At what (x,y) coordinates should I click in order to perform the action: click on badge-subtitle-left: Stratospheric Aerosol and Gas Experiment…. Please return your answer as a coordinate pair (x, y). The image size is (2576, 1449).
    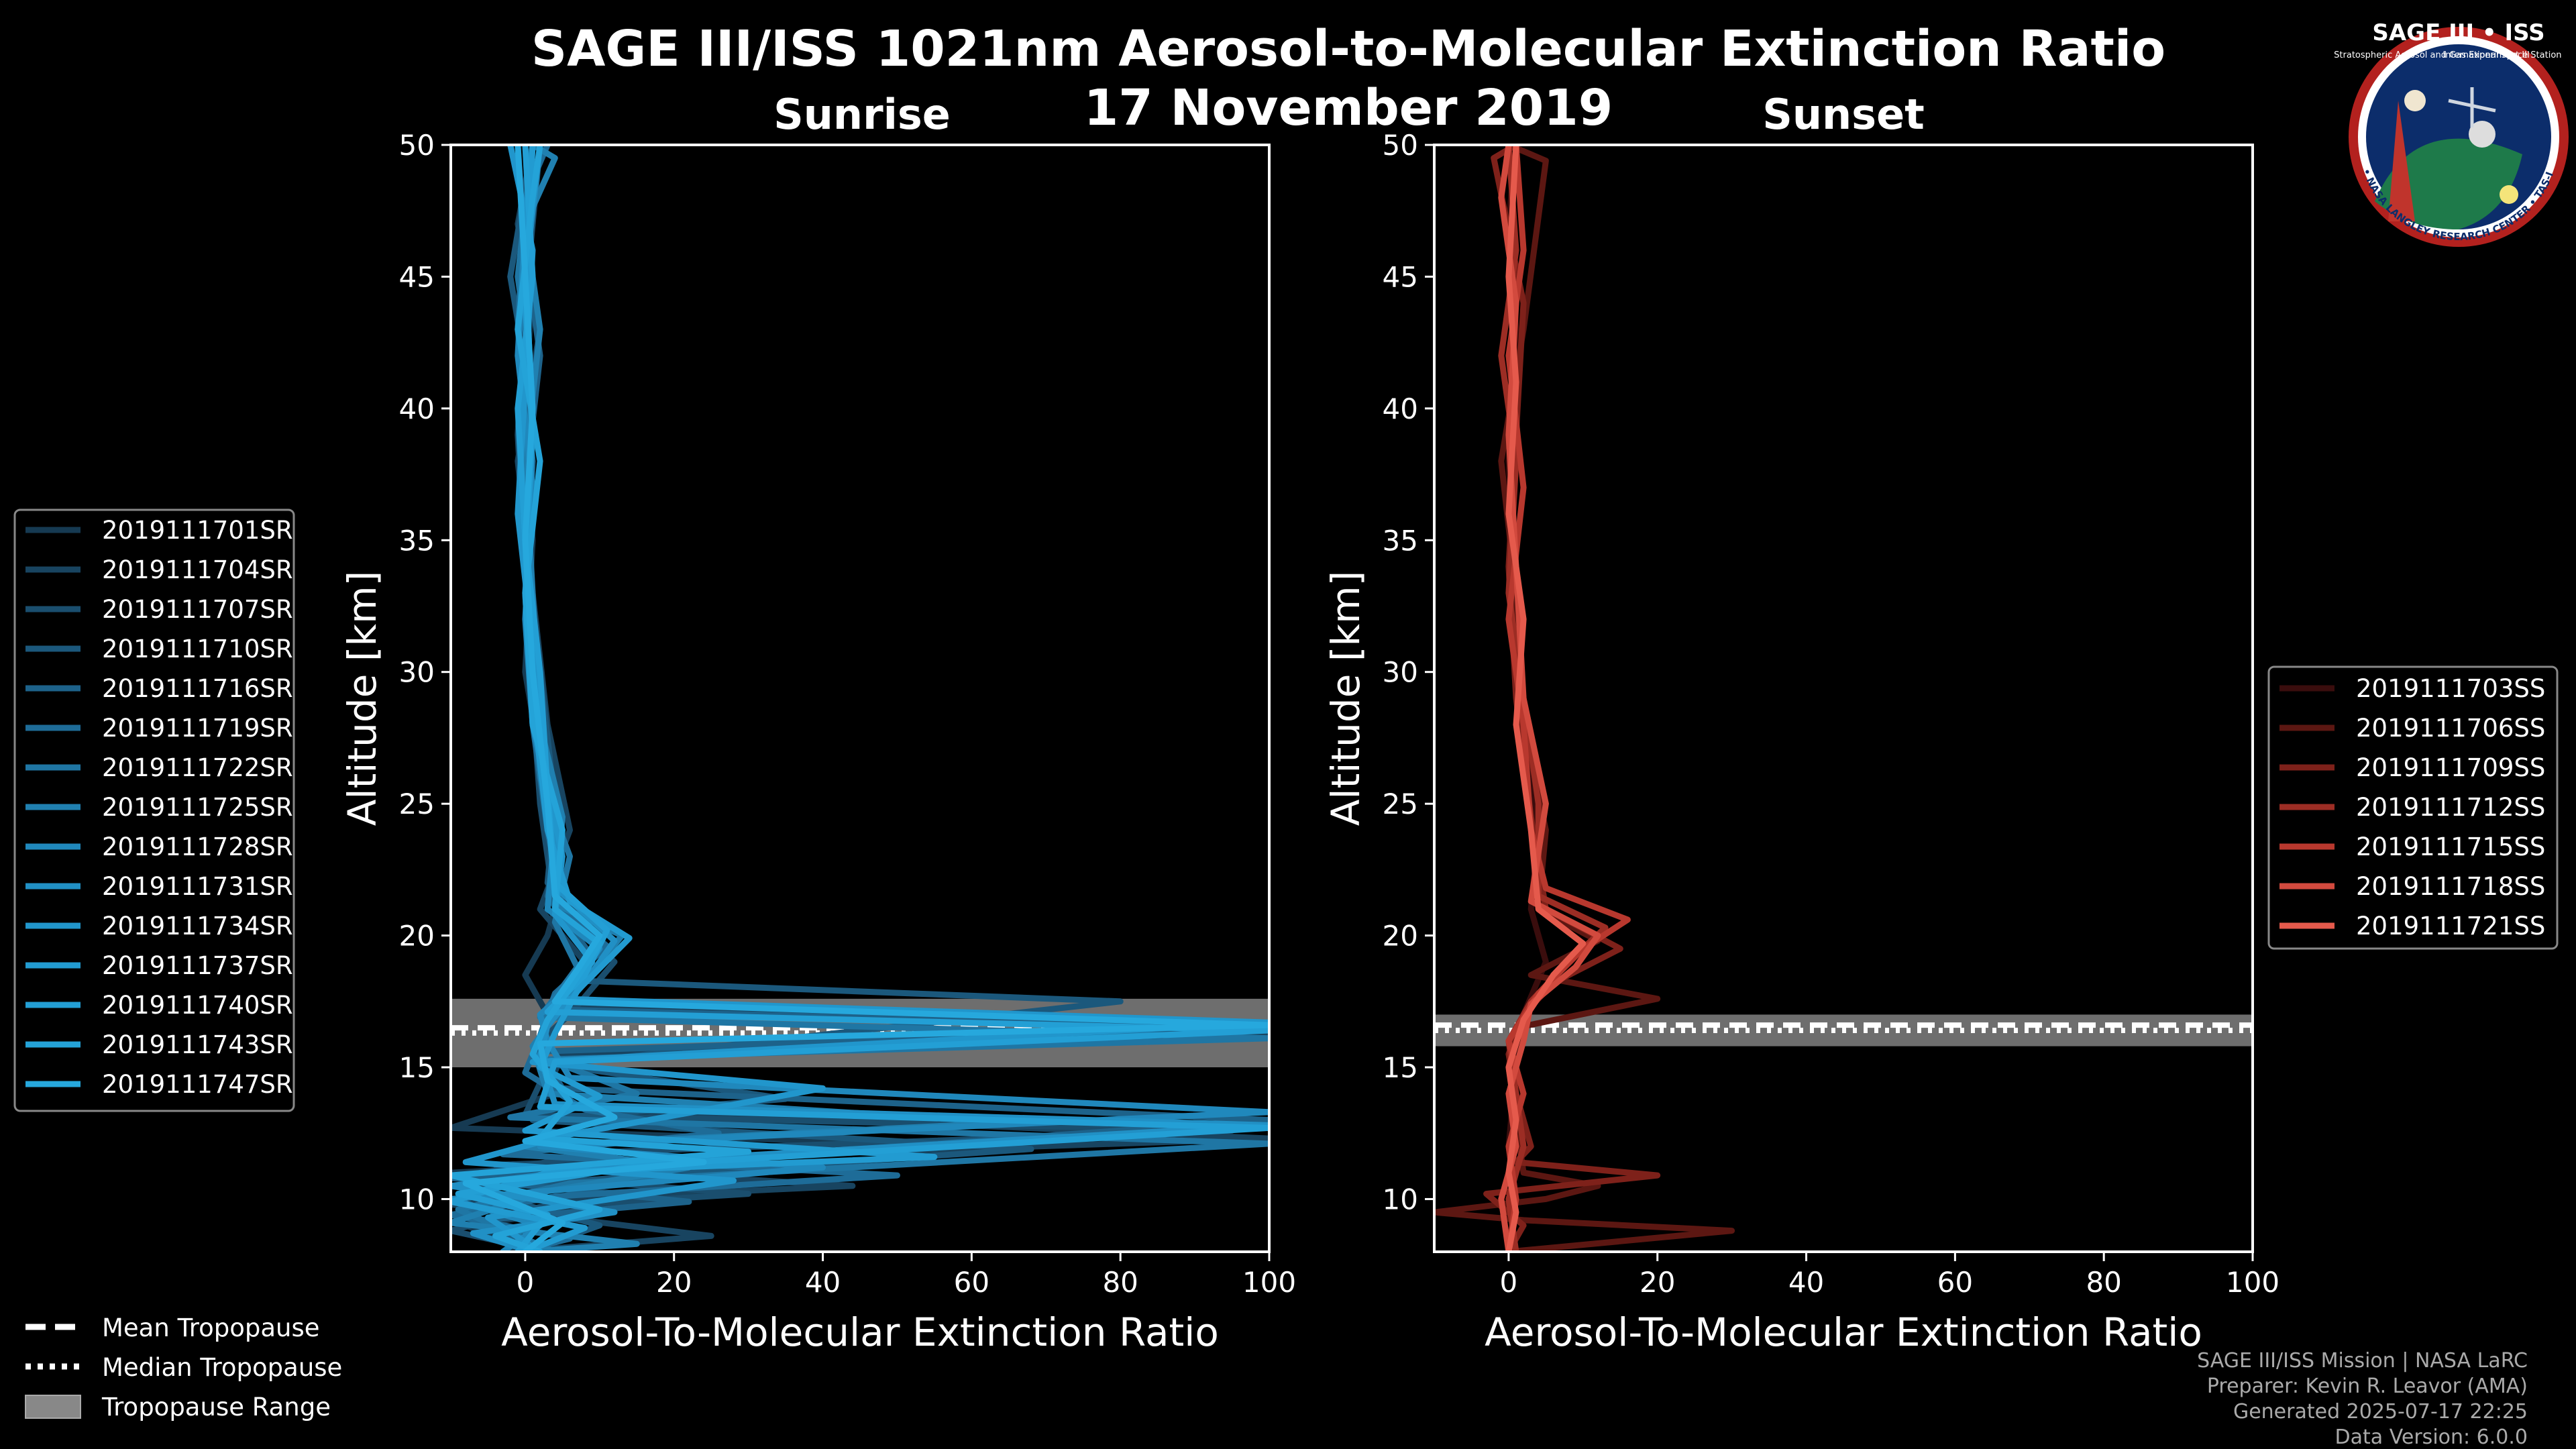
    Looking at the image, I should click on (2432, 55).